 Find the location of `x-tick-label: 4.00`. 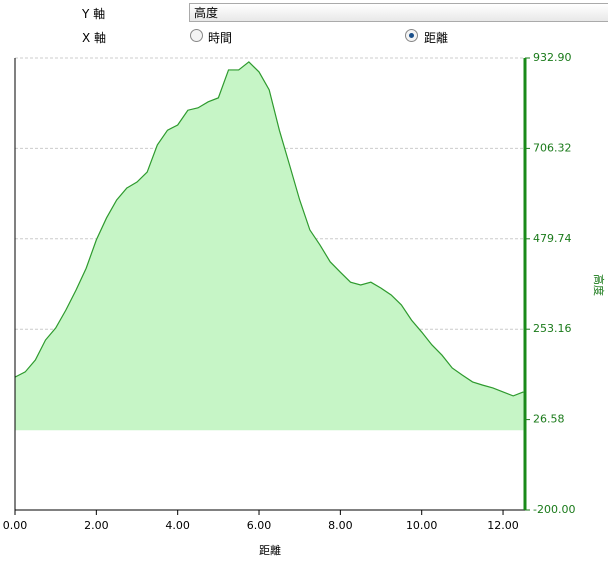

x-tick-label: 4.00 is located at coordinates (177, 525).